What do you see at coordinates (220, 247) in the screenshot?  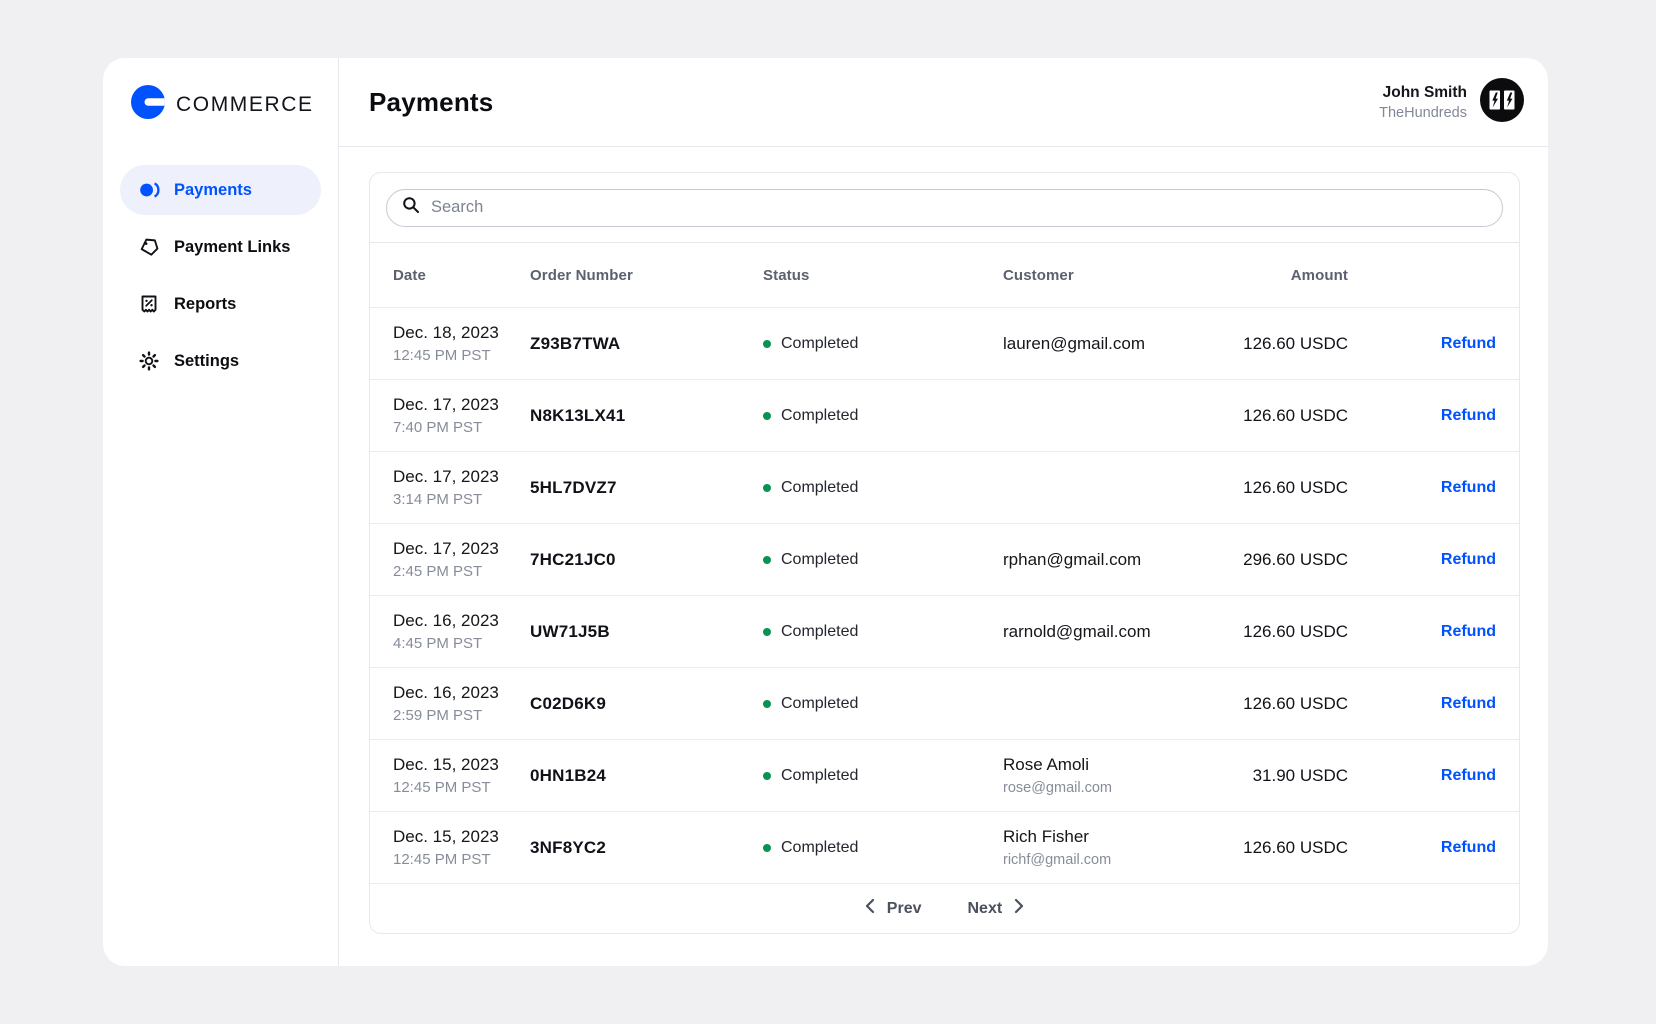 I see `sidebar-item-payment-links: Payment Links` at bounding box center [220, 247].